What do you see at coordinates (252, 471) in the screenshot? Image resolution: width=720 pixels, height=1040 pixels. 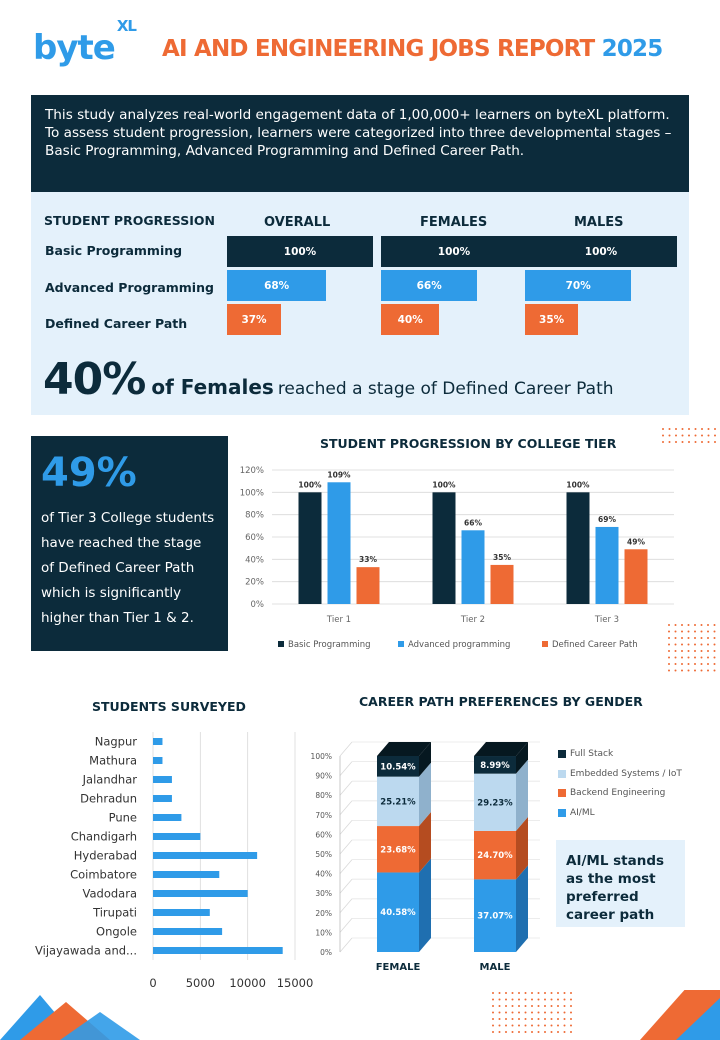 I see `y-tick-label: 120%` at bounding box center [252, 471].